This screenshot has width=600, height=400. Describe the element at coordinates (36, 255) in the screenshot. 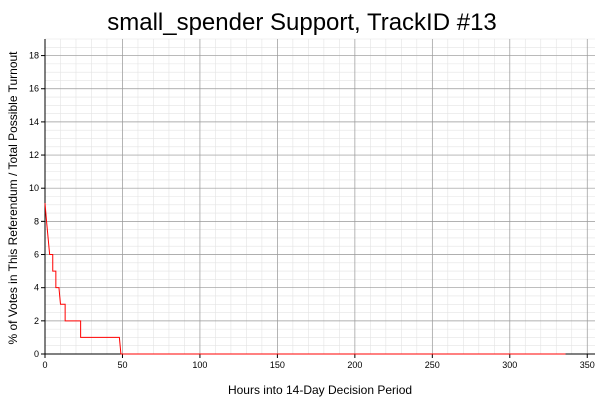

I see `y-tick-label: 6` at that location.